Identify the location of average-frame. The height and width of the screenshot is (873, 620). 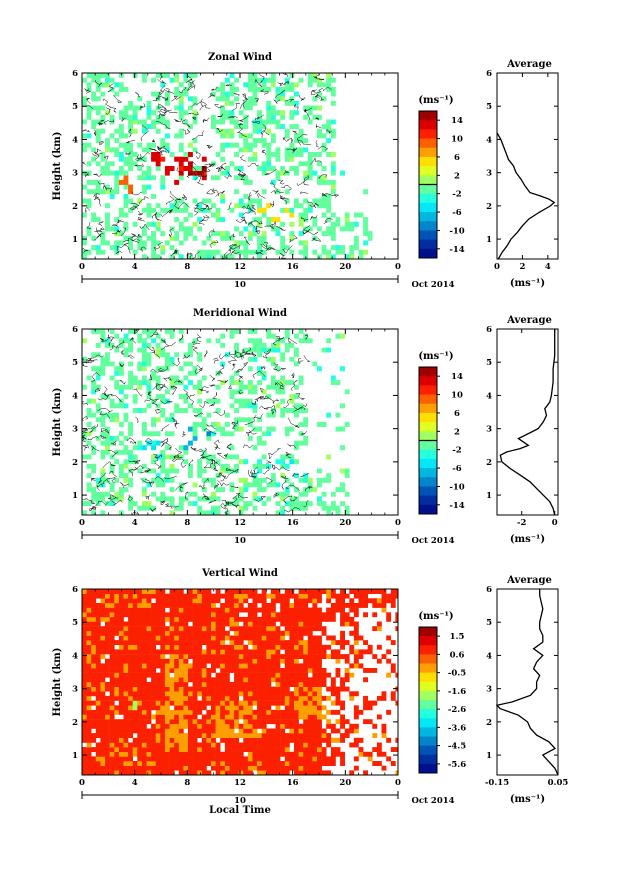
(527, 422).